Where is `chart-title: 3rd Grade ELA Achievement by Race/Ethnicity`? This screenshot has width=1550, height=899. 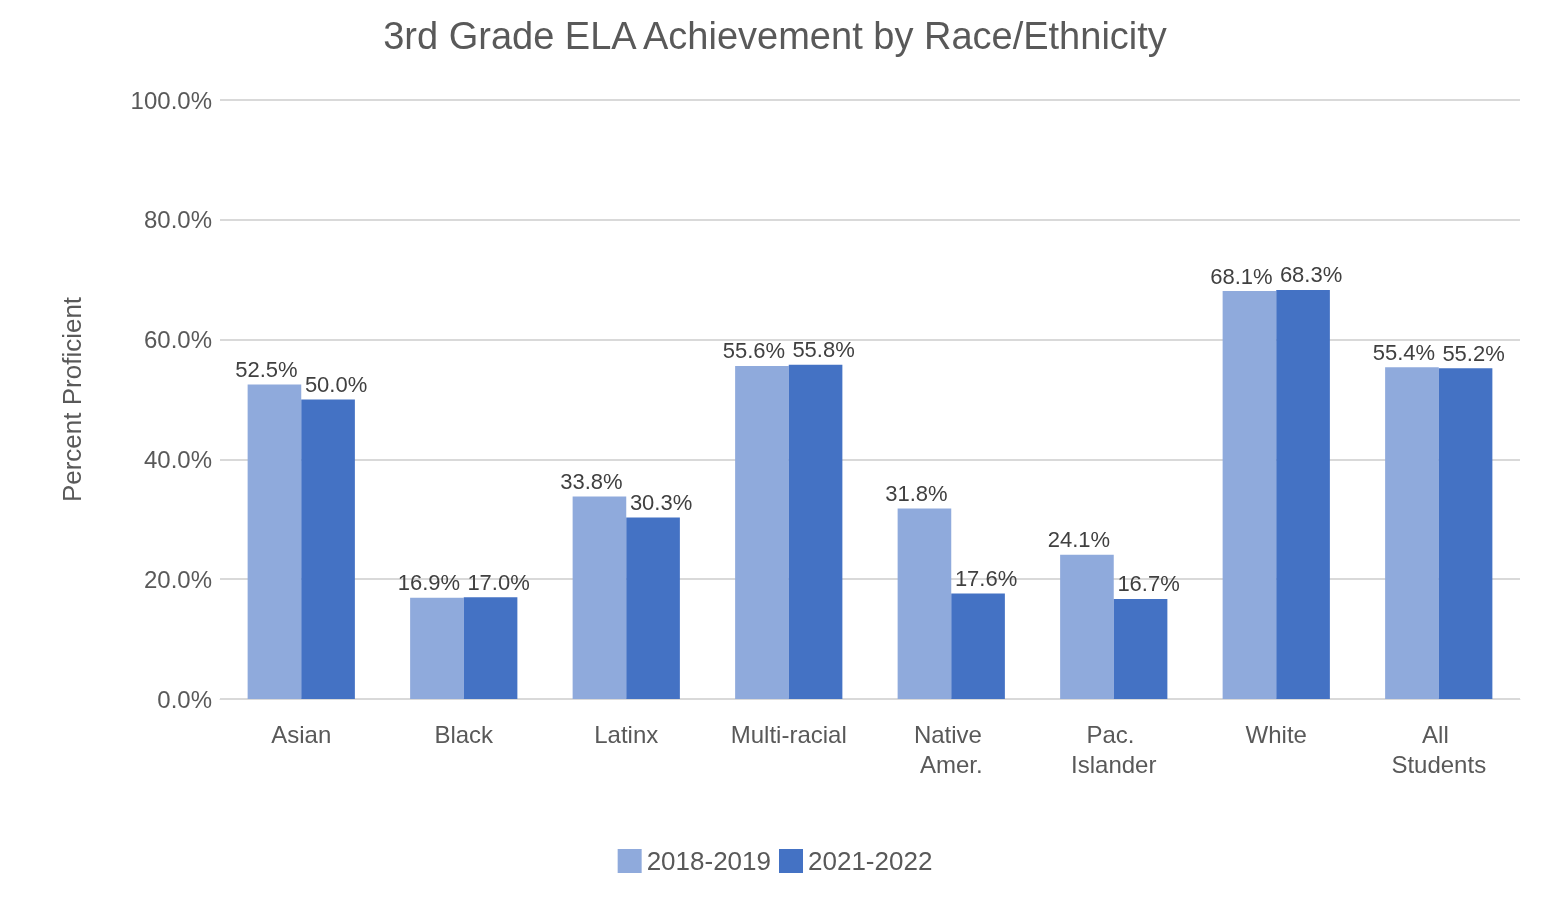 chart-title: 3rd Grade ELA Achievement by Race/Ethnicity is located at coordinates (775, 36).